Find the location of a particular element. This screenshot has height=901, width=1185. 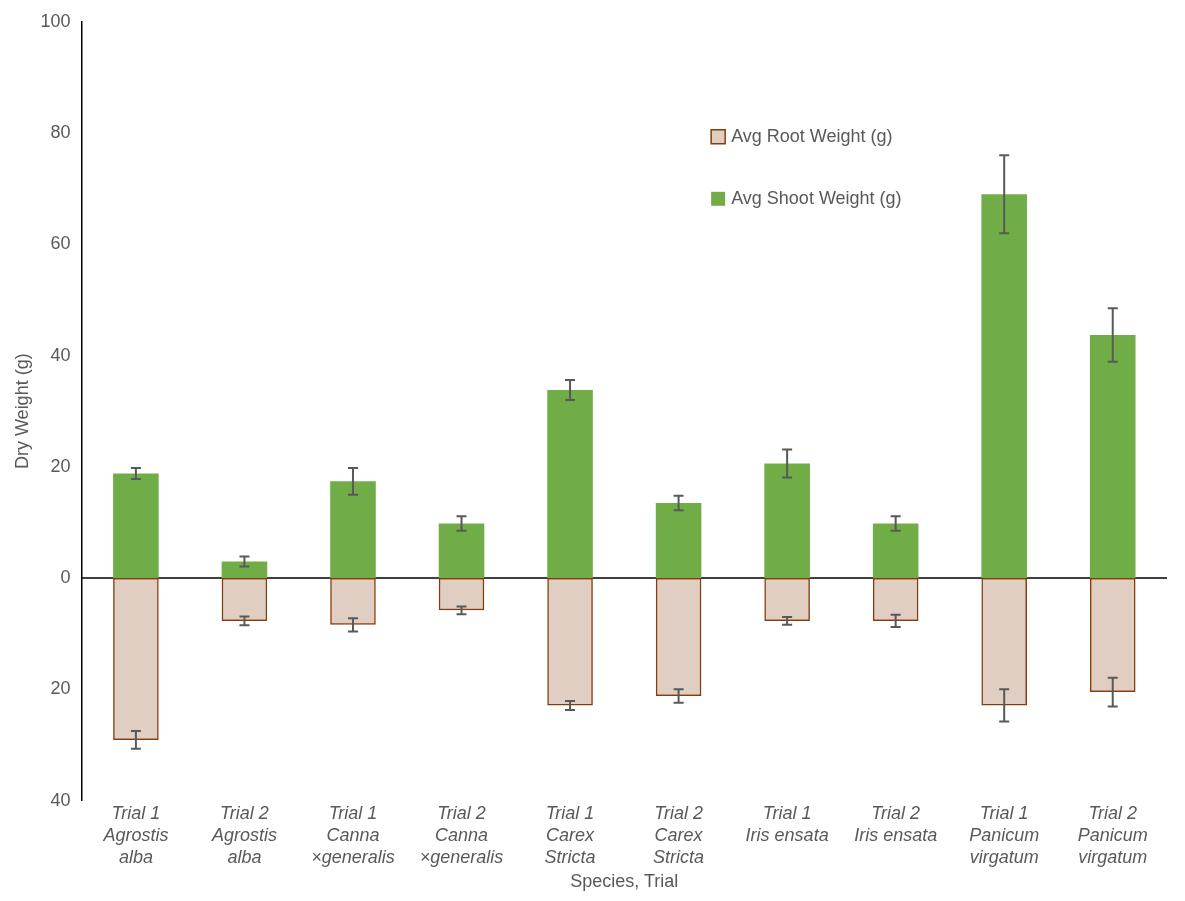

x-tick-label: Trial 2 Panicum virgatum is located at coordinates (1112, 835).